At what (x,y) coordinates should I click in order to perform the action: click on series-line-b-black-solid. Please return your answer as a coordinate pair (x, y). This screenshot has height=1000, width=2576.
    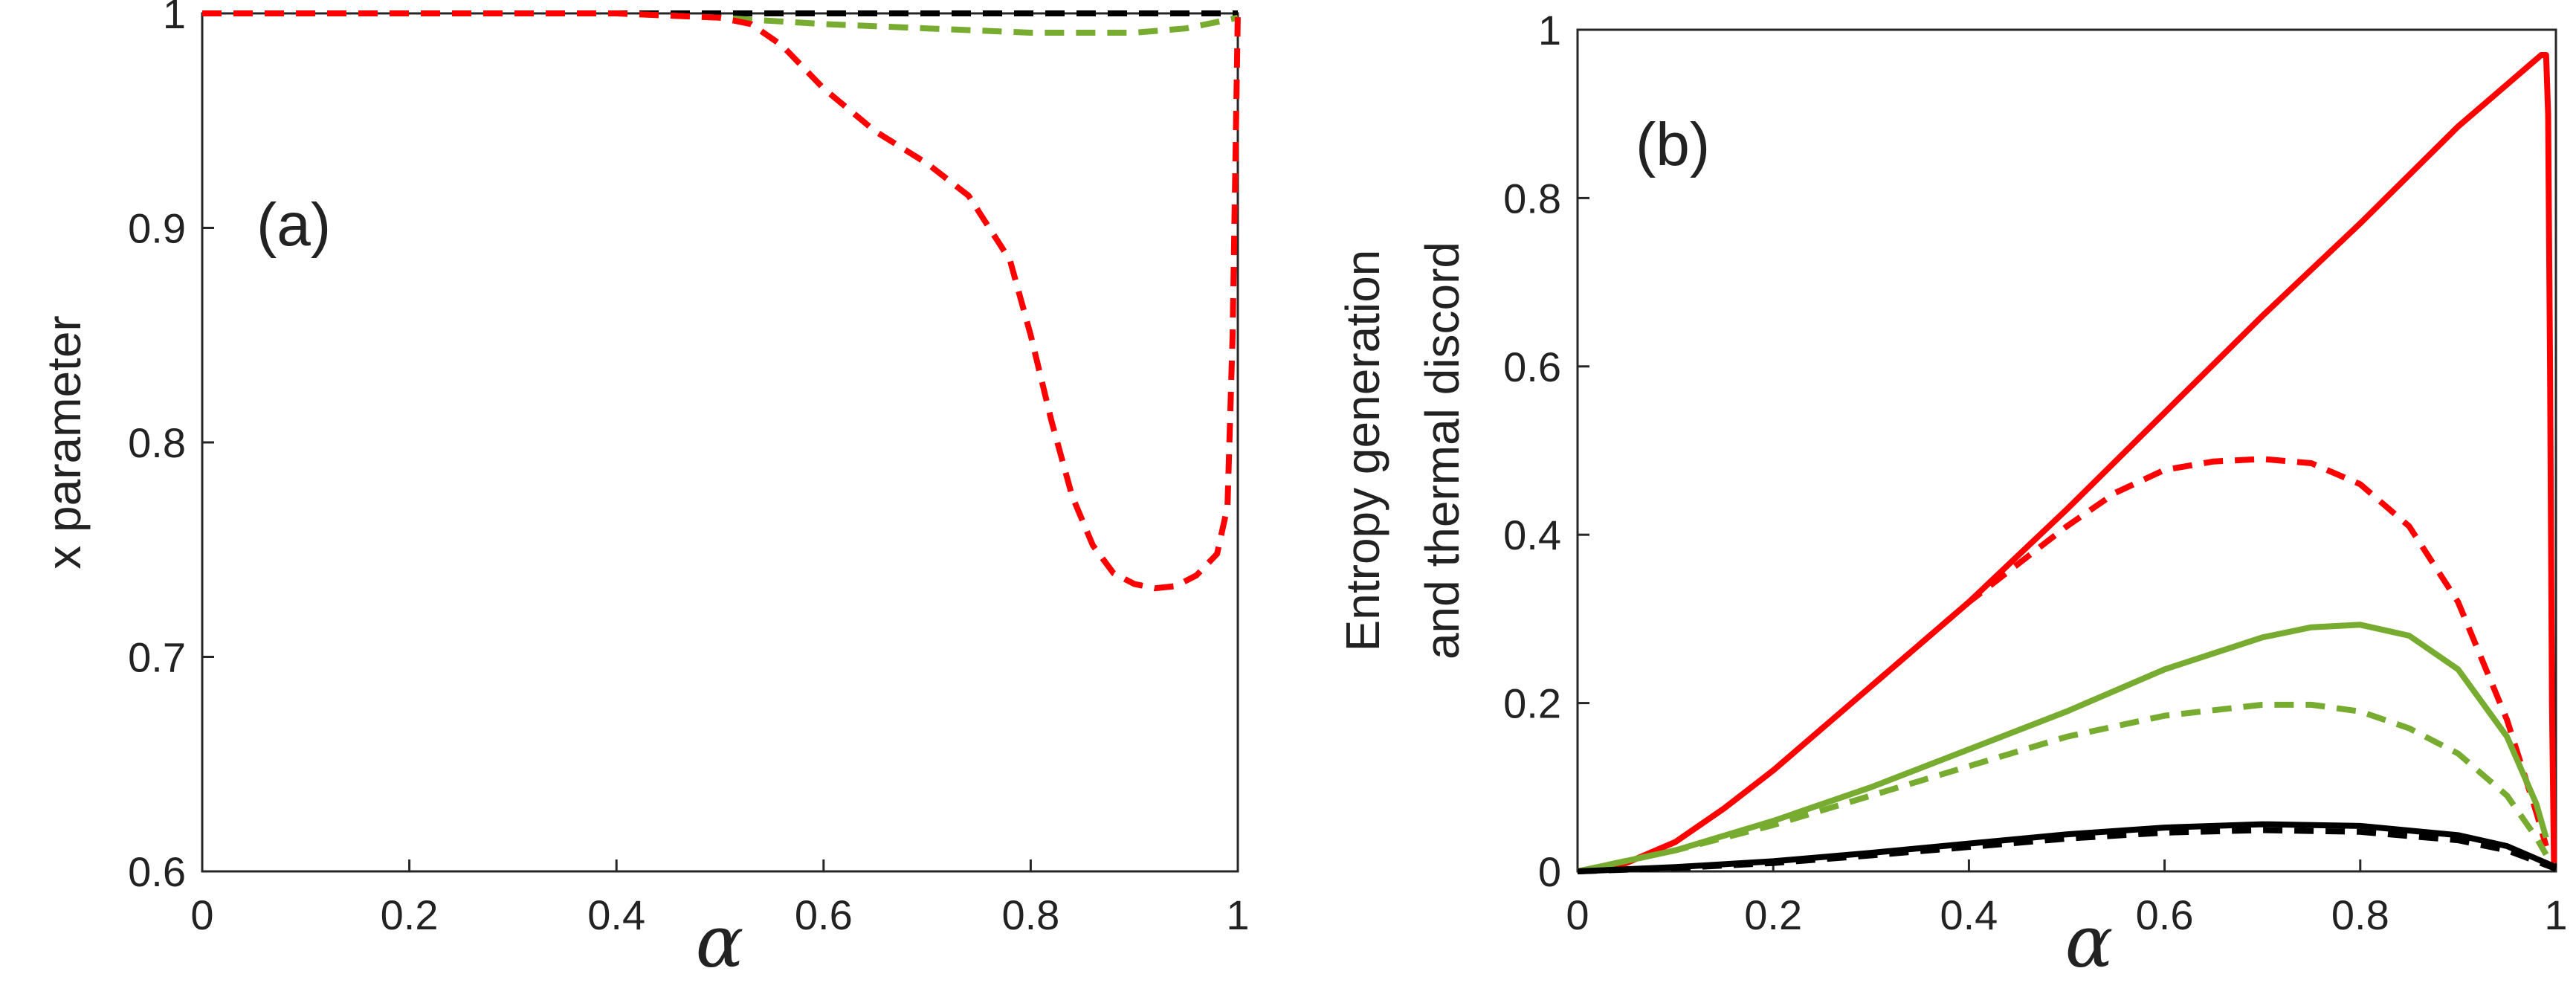
    Looking at the image, I should click on (2067, 847).